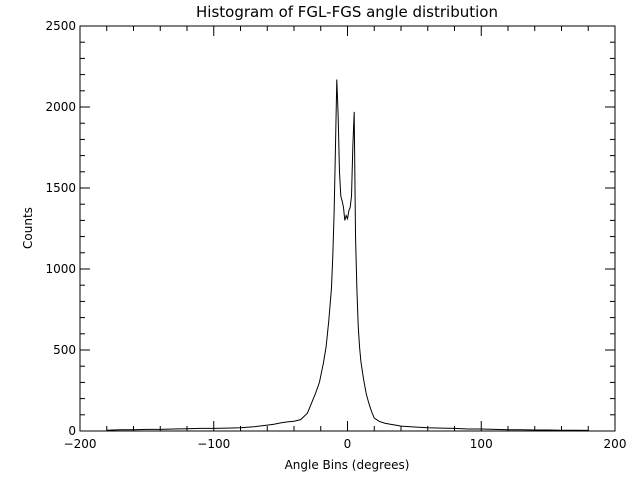 The width and height of the screenshot is (640, 480). I want to click on x-tick-label: 100, so click(481, 444).